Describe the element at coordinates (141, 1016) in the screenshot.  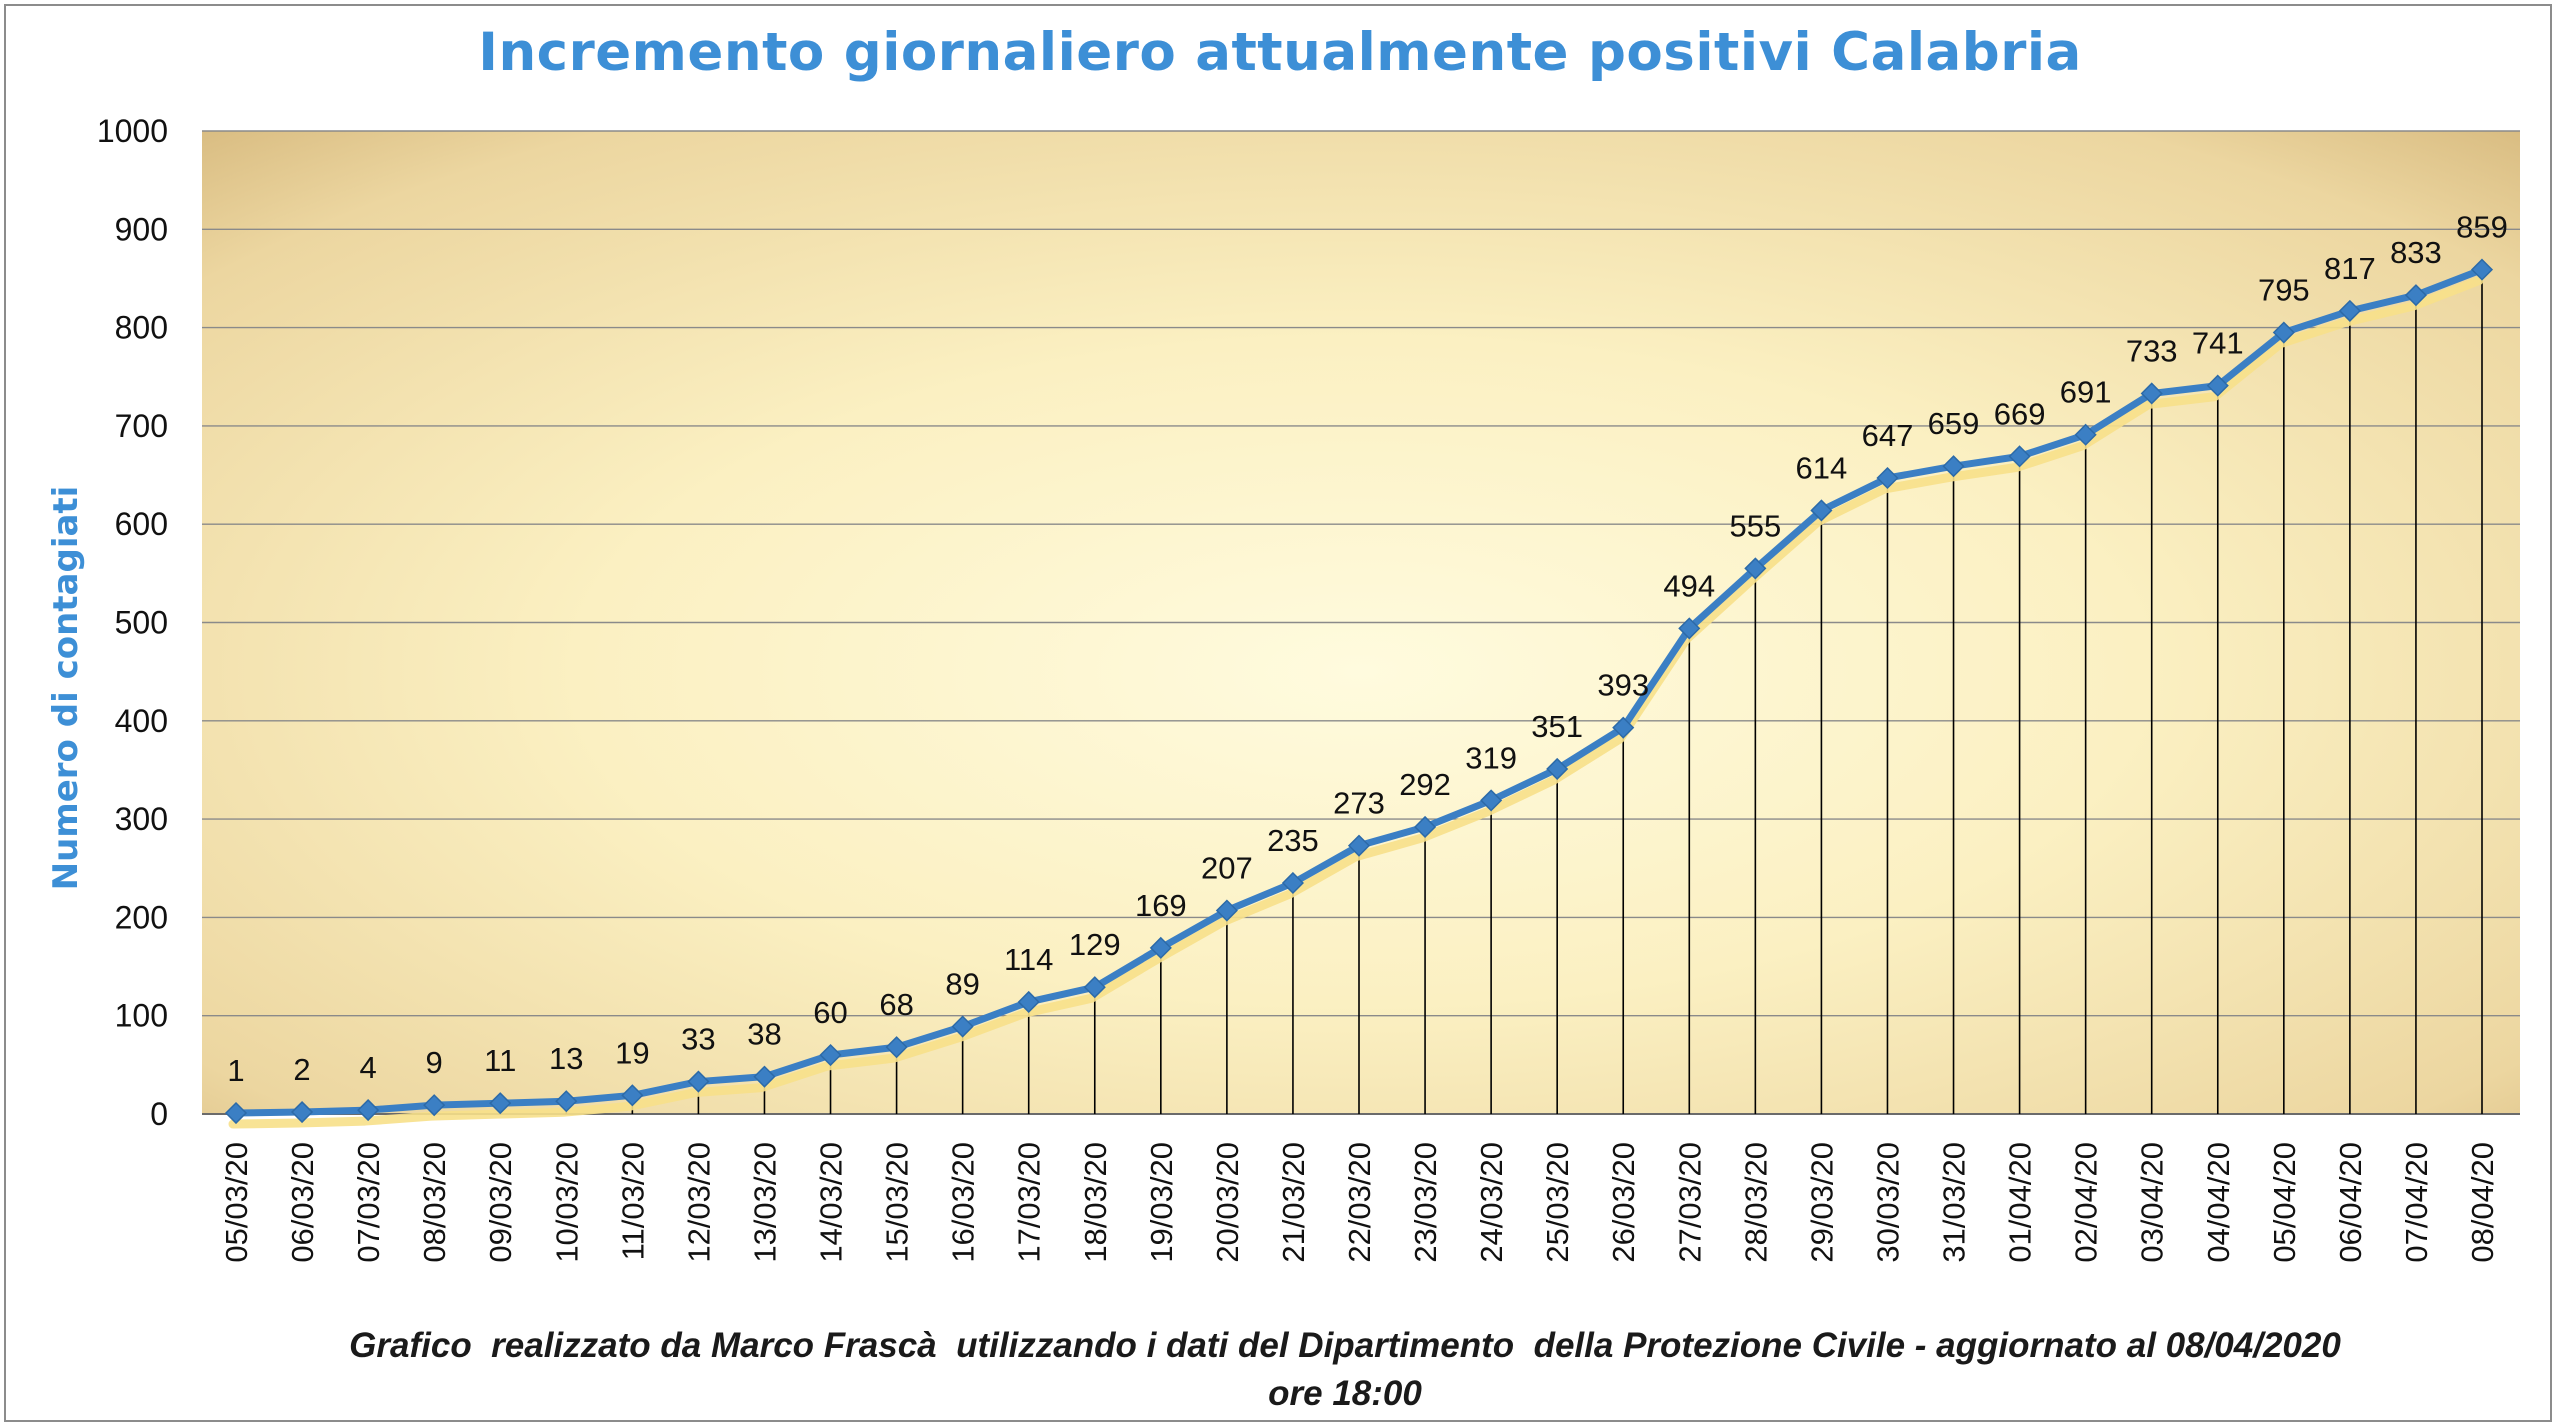
I see `y-tick-label: 100` at that location.